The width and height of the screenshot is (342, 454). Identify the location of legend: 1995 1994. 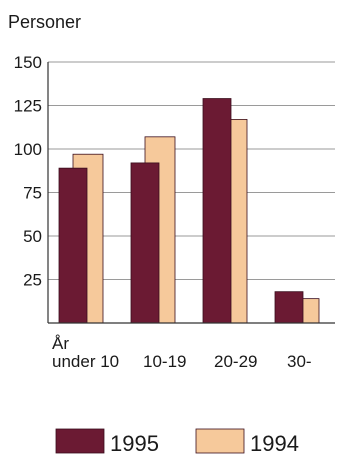
(177, 441).